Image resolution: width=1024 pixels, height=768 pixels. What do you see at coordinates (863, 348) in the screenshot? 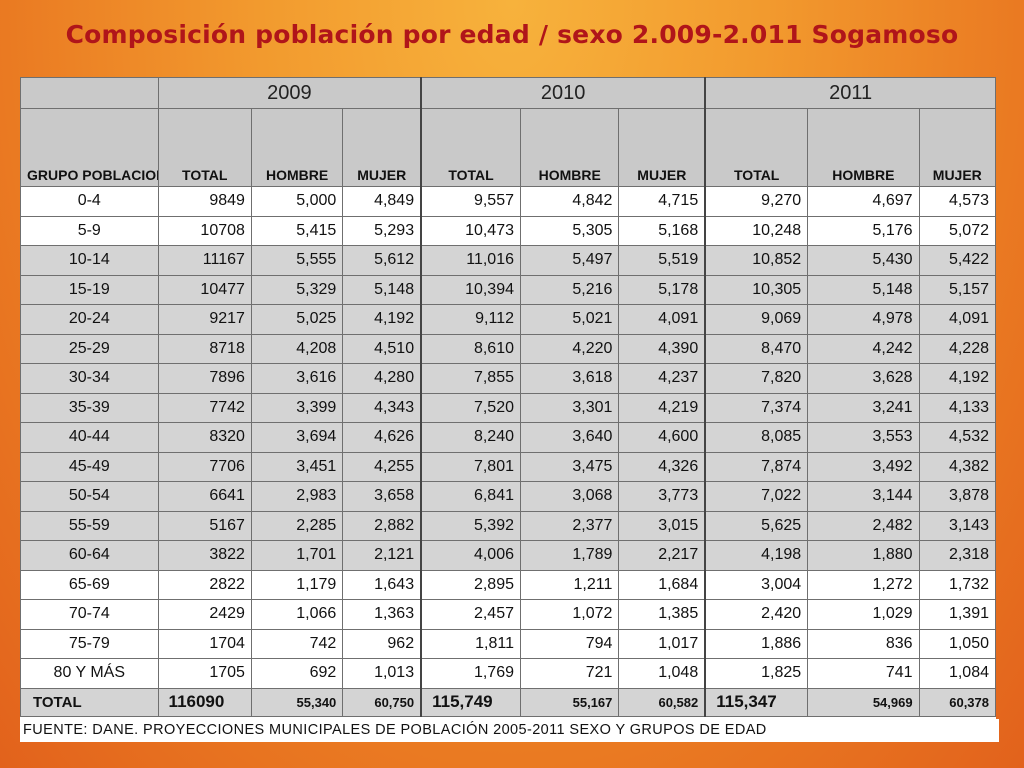
I see `cell-hombre-2011: 4,242` at bounding box center [863, 348].